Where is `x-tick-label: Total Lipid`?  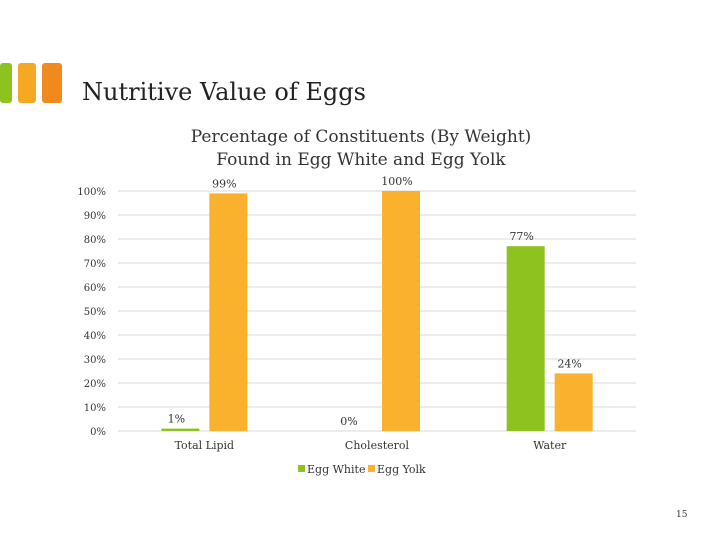 x-tick-label: Total Lipid is located at coordinates (205, 445).